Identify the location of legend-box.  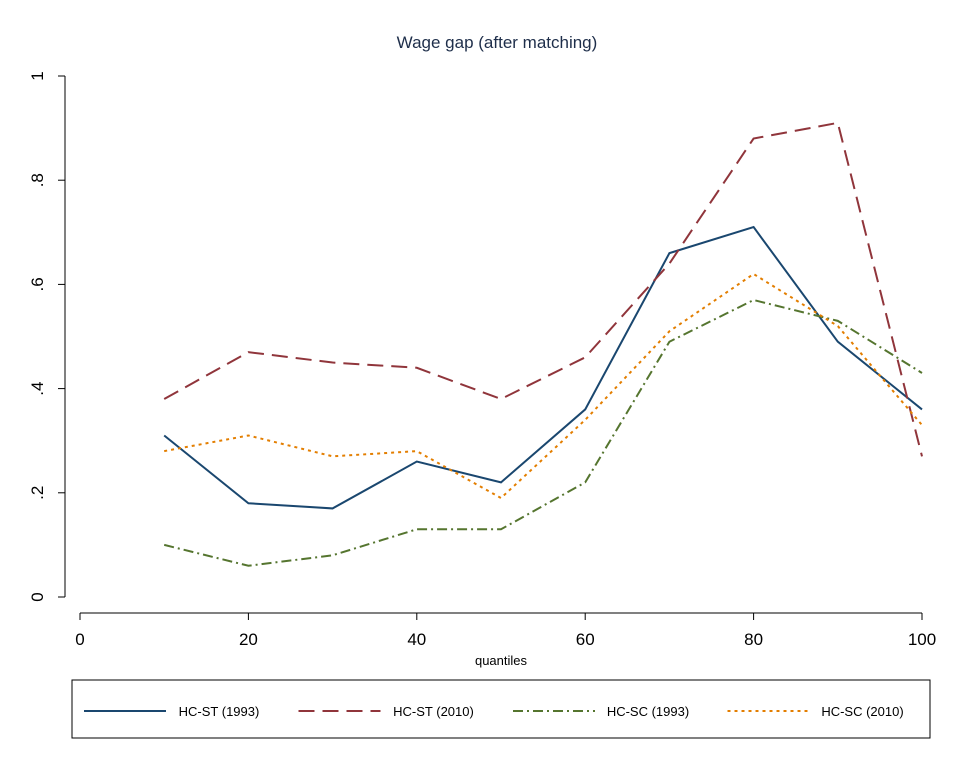
(501, 709).